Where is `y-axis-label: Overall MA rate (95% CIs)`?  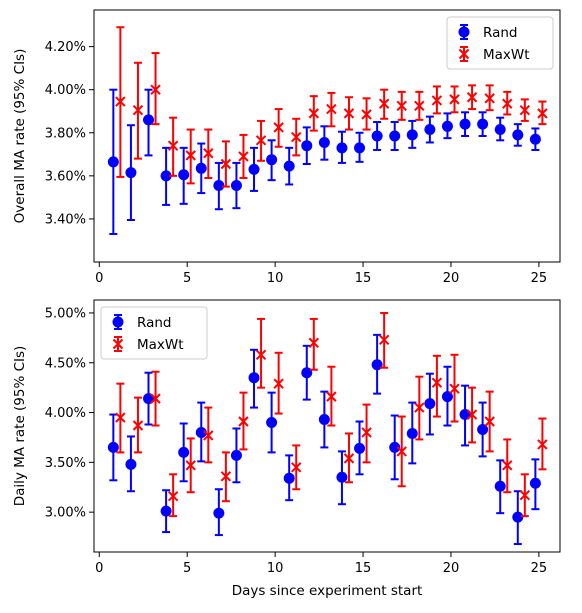 y-axis-label: Overall MA rate (95% CIs) is located at coordinates (20, 136).